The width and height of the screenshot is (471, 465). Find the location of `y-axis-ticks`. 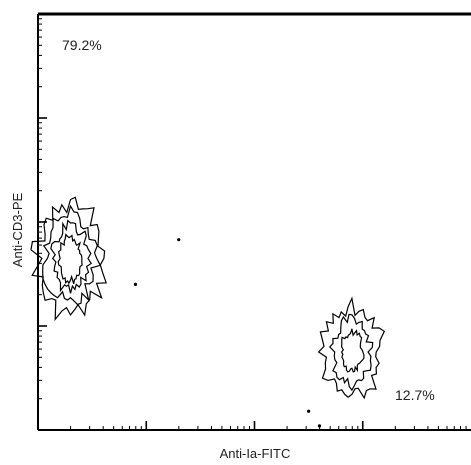

y-axis-ticks is located at coordinates (42, 222).